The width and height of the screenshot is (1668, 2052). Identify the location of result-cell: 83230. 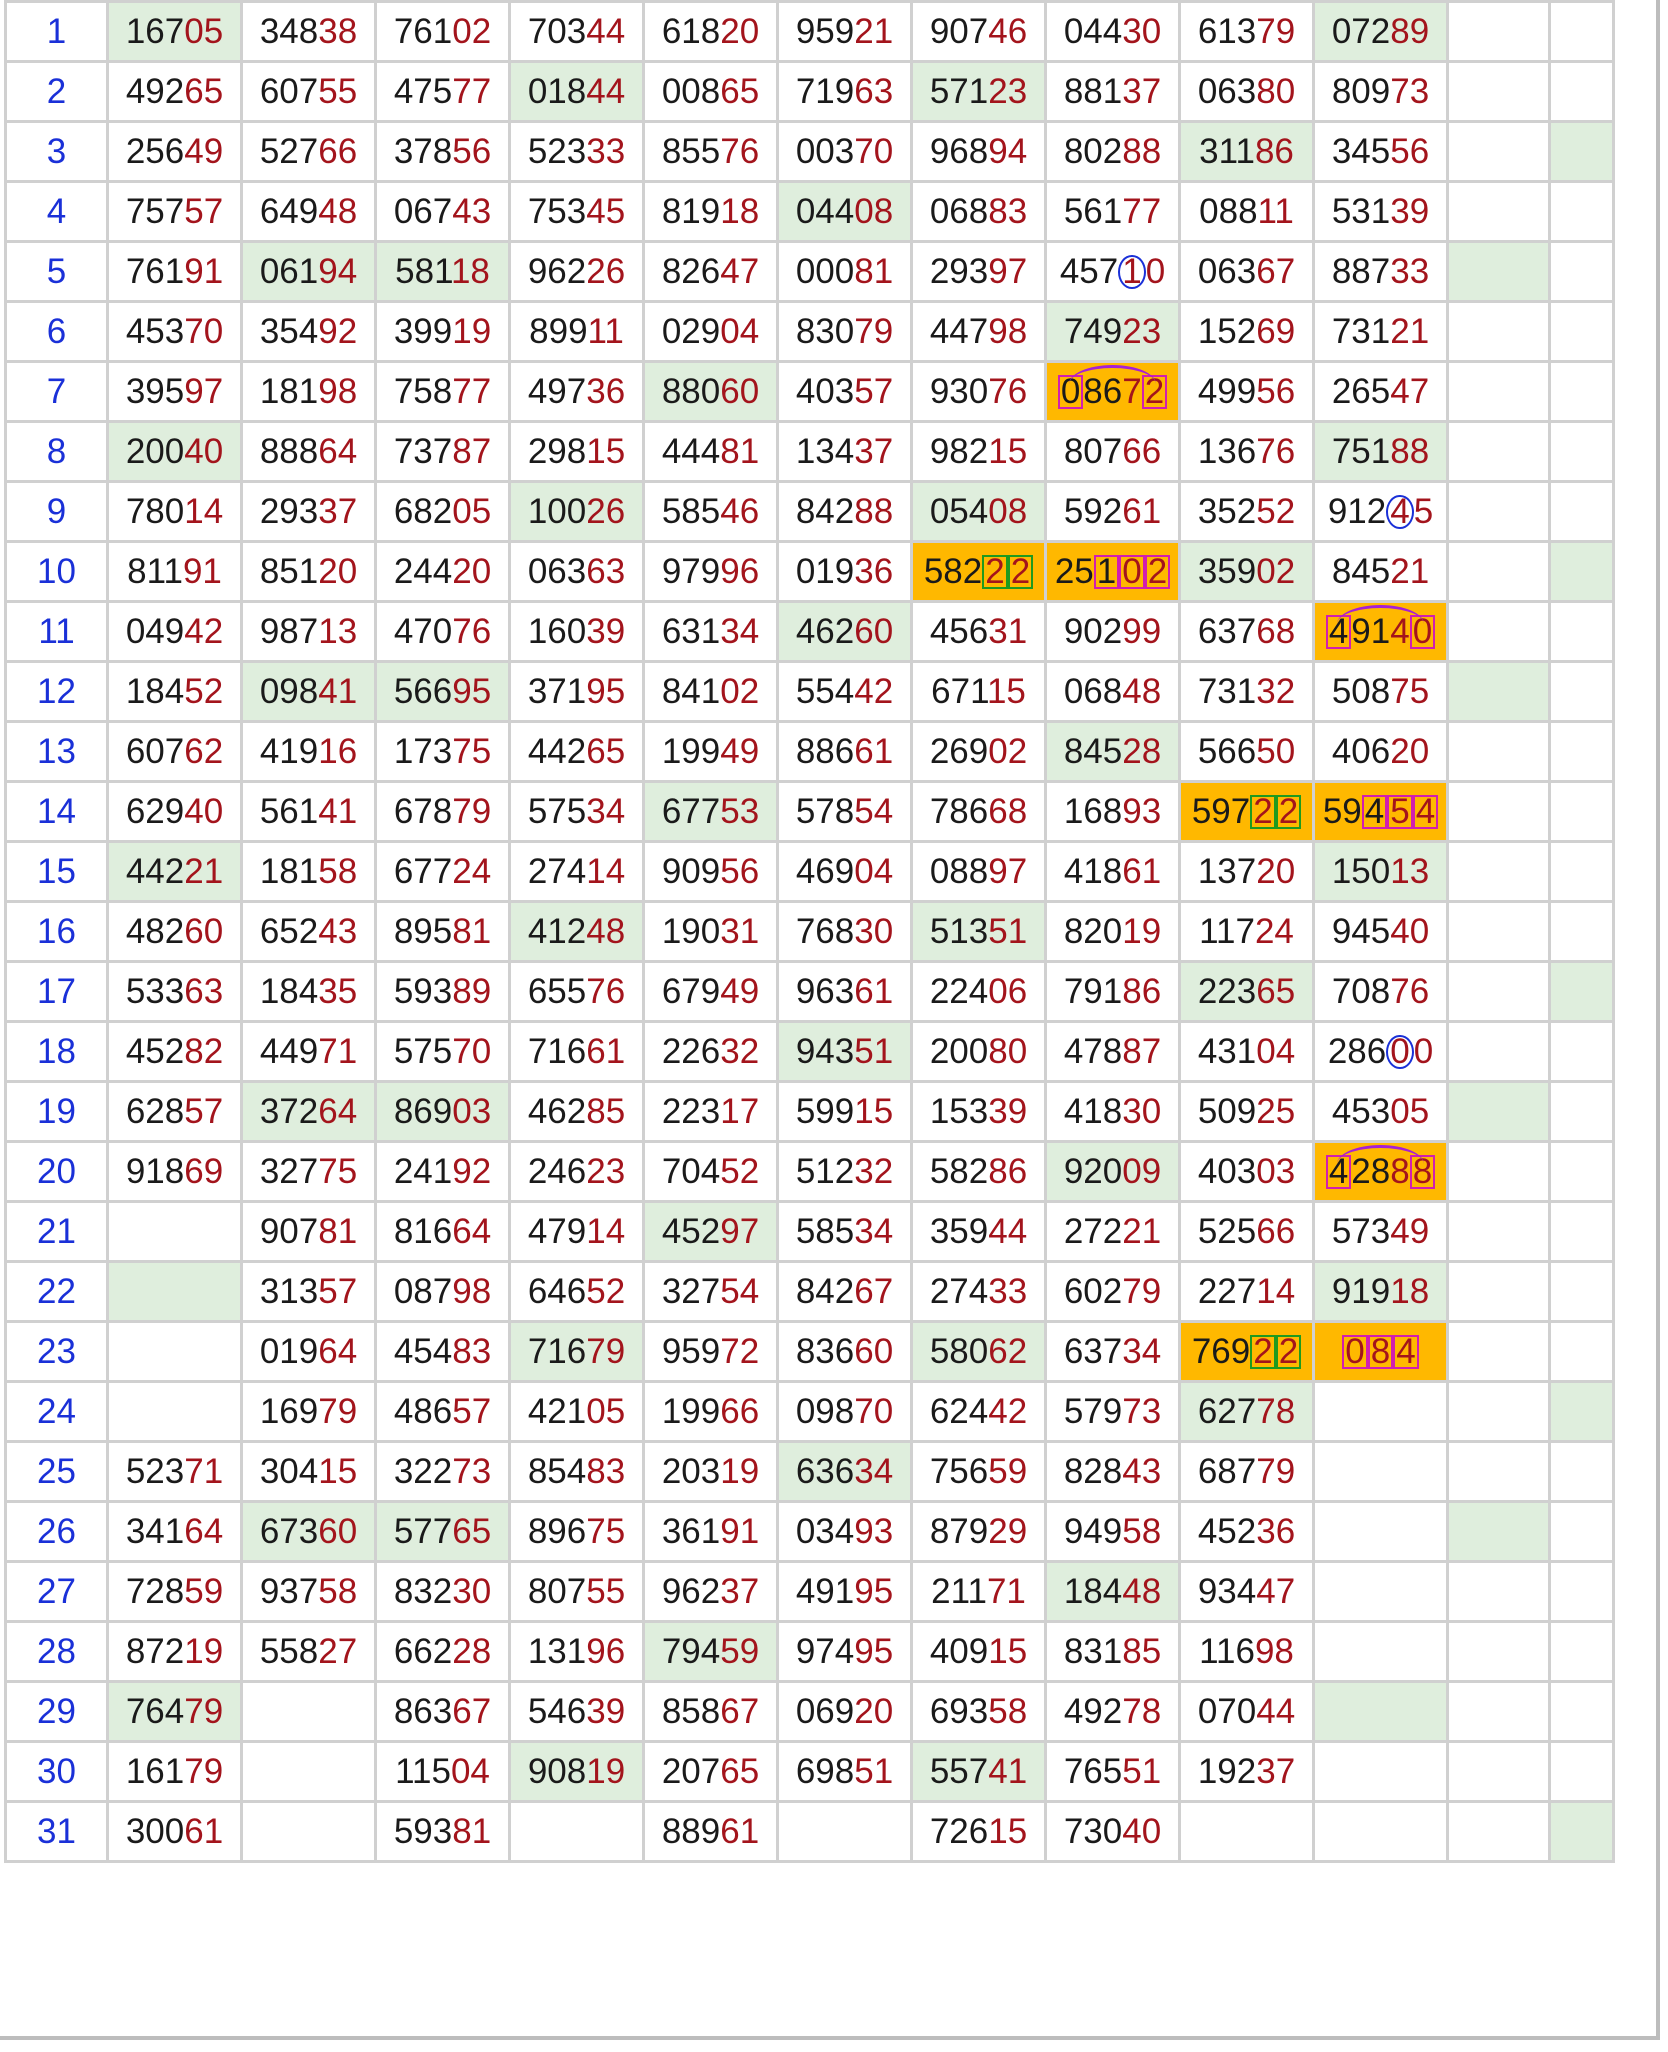
(442, 1591).